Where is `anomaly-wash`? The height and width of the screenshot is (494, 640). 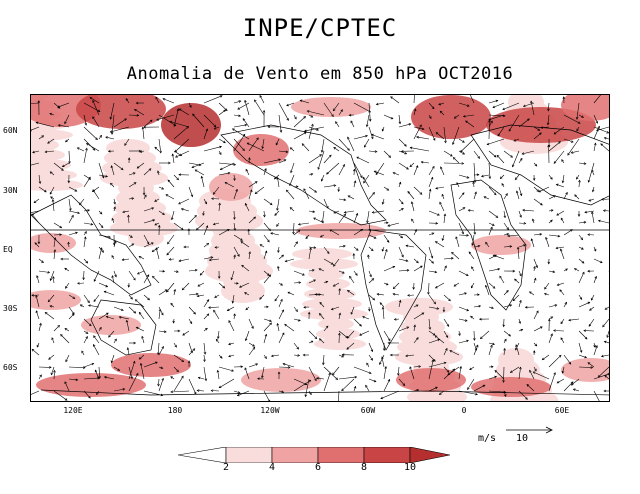
anomaly-wash is located at coordinates (334, 314).